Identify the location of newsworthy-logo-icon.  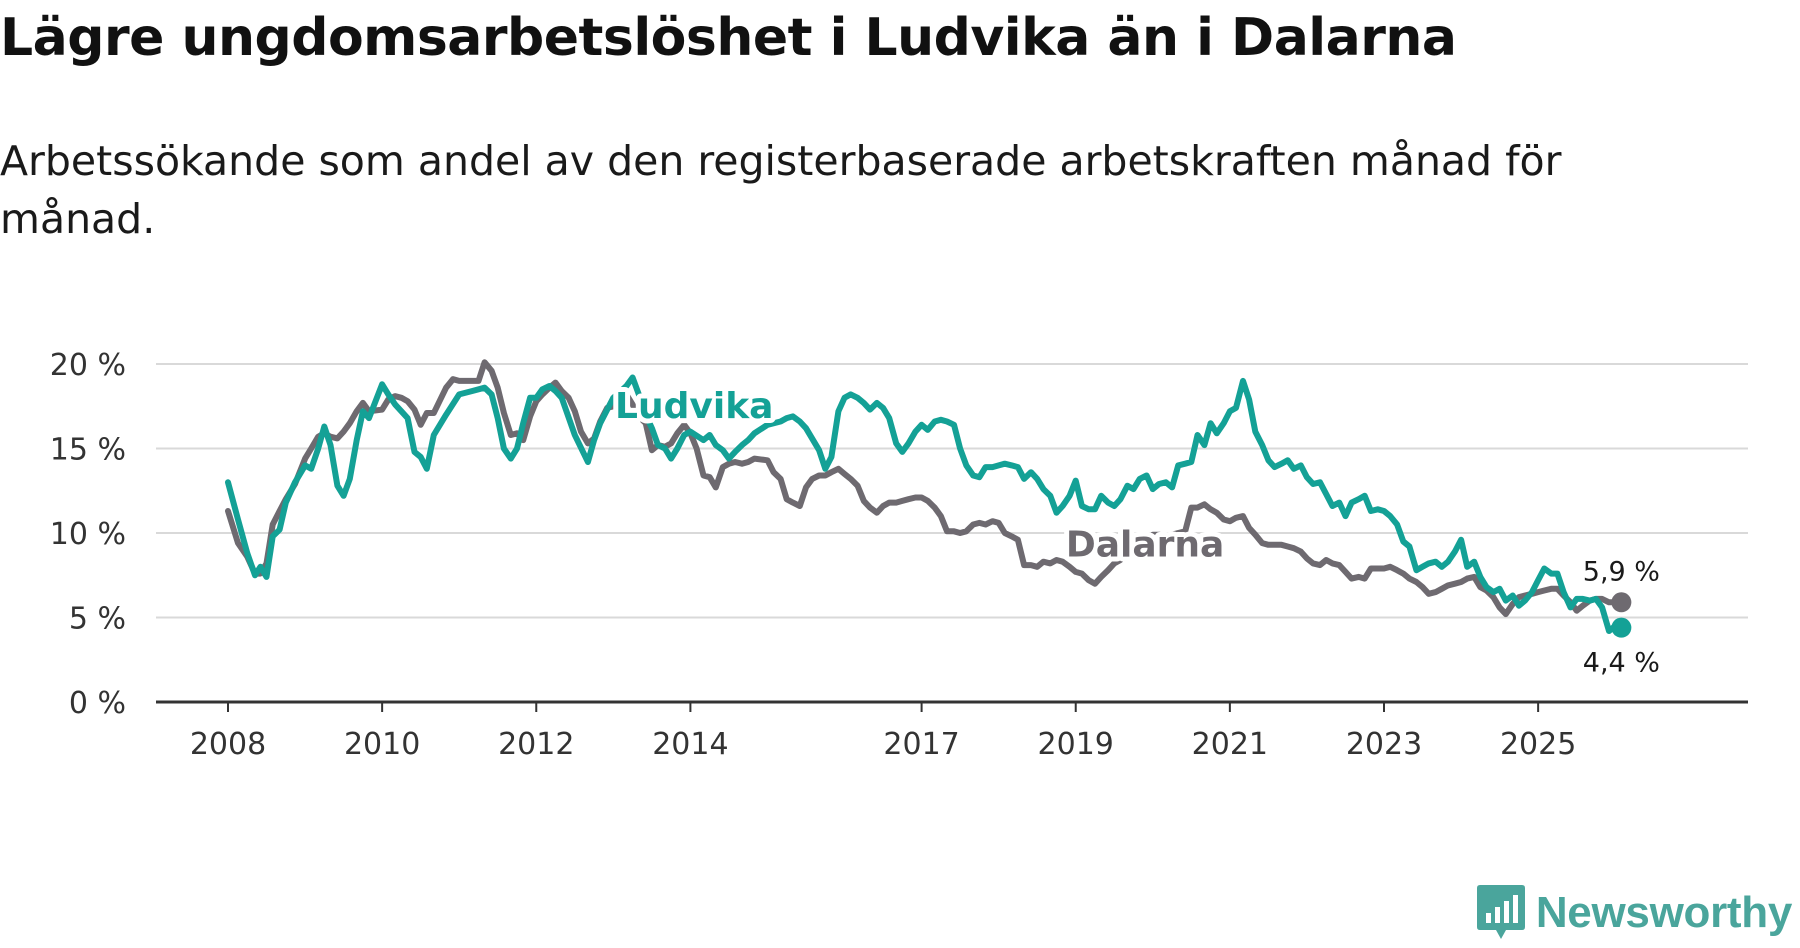
(1500, 912).